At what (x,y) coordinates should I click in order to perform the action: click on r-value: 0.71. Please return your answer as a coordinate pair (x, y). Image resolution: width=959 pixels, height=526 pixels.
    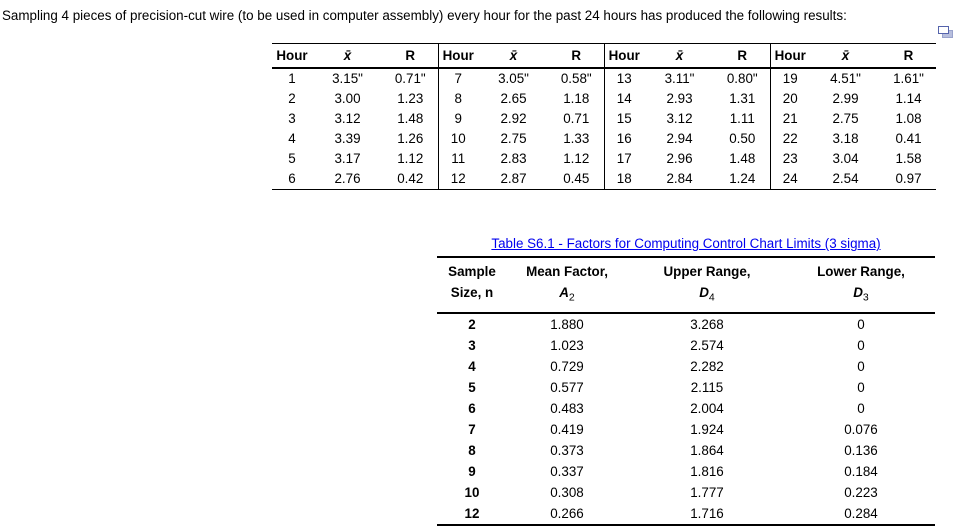
    Looking at the image, I should click on (576, 118).